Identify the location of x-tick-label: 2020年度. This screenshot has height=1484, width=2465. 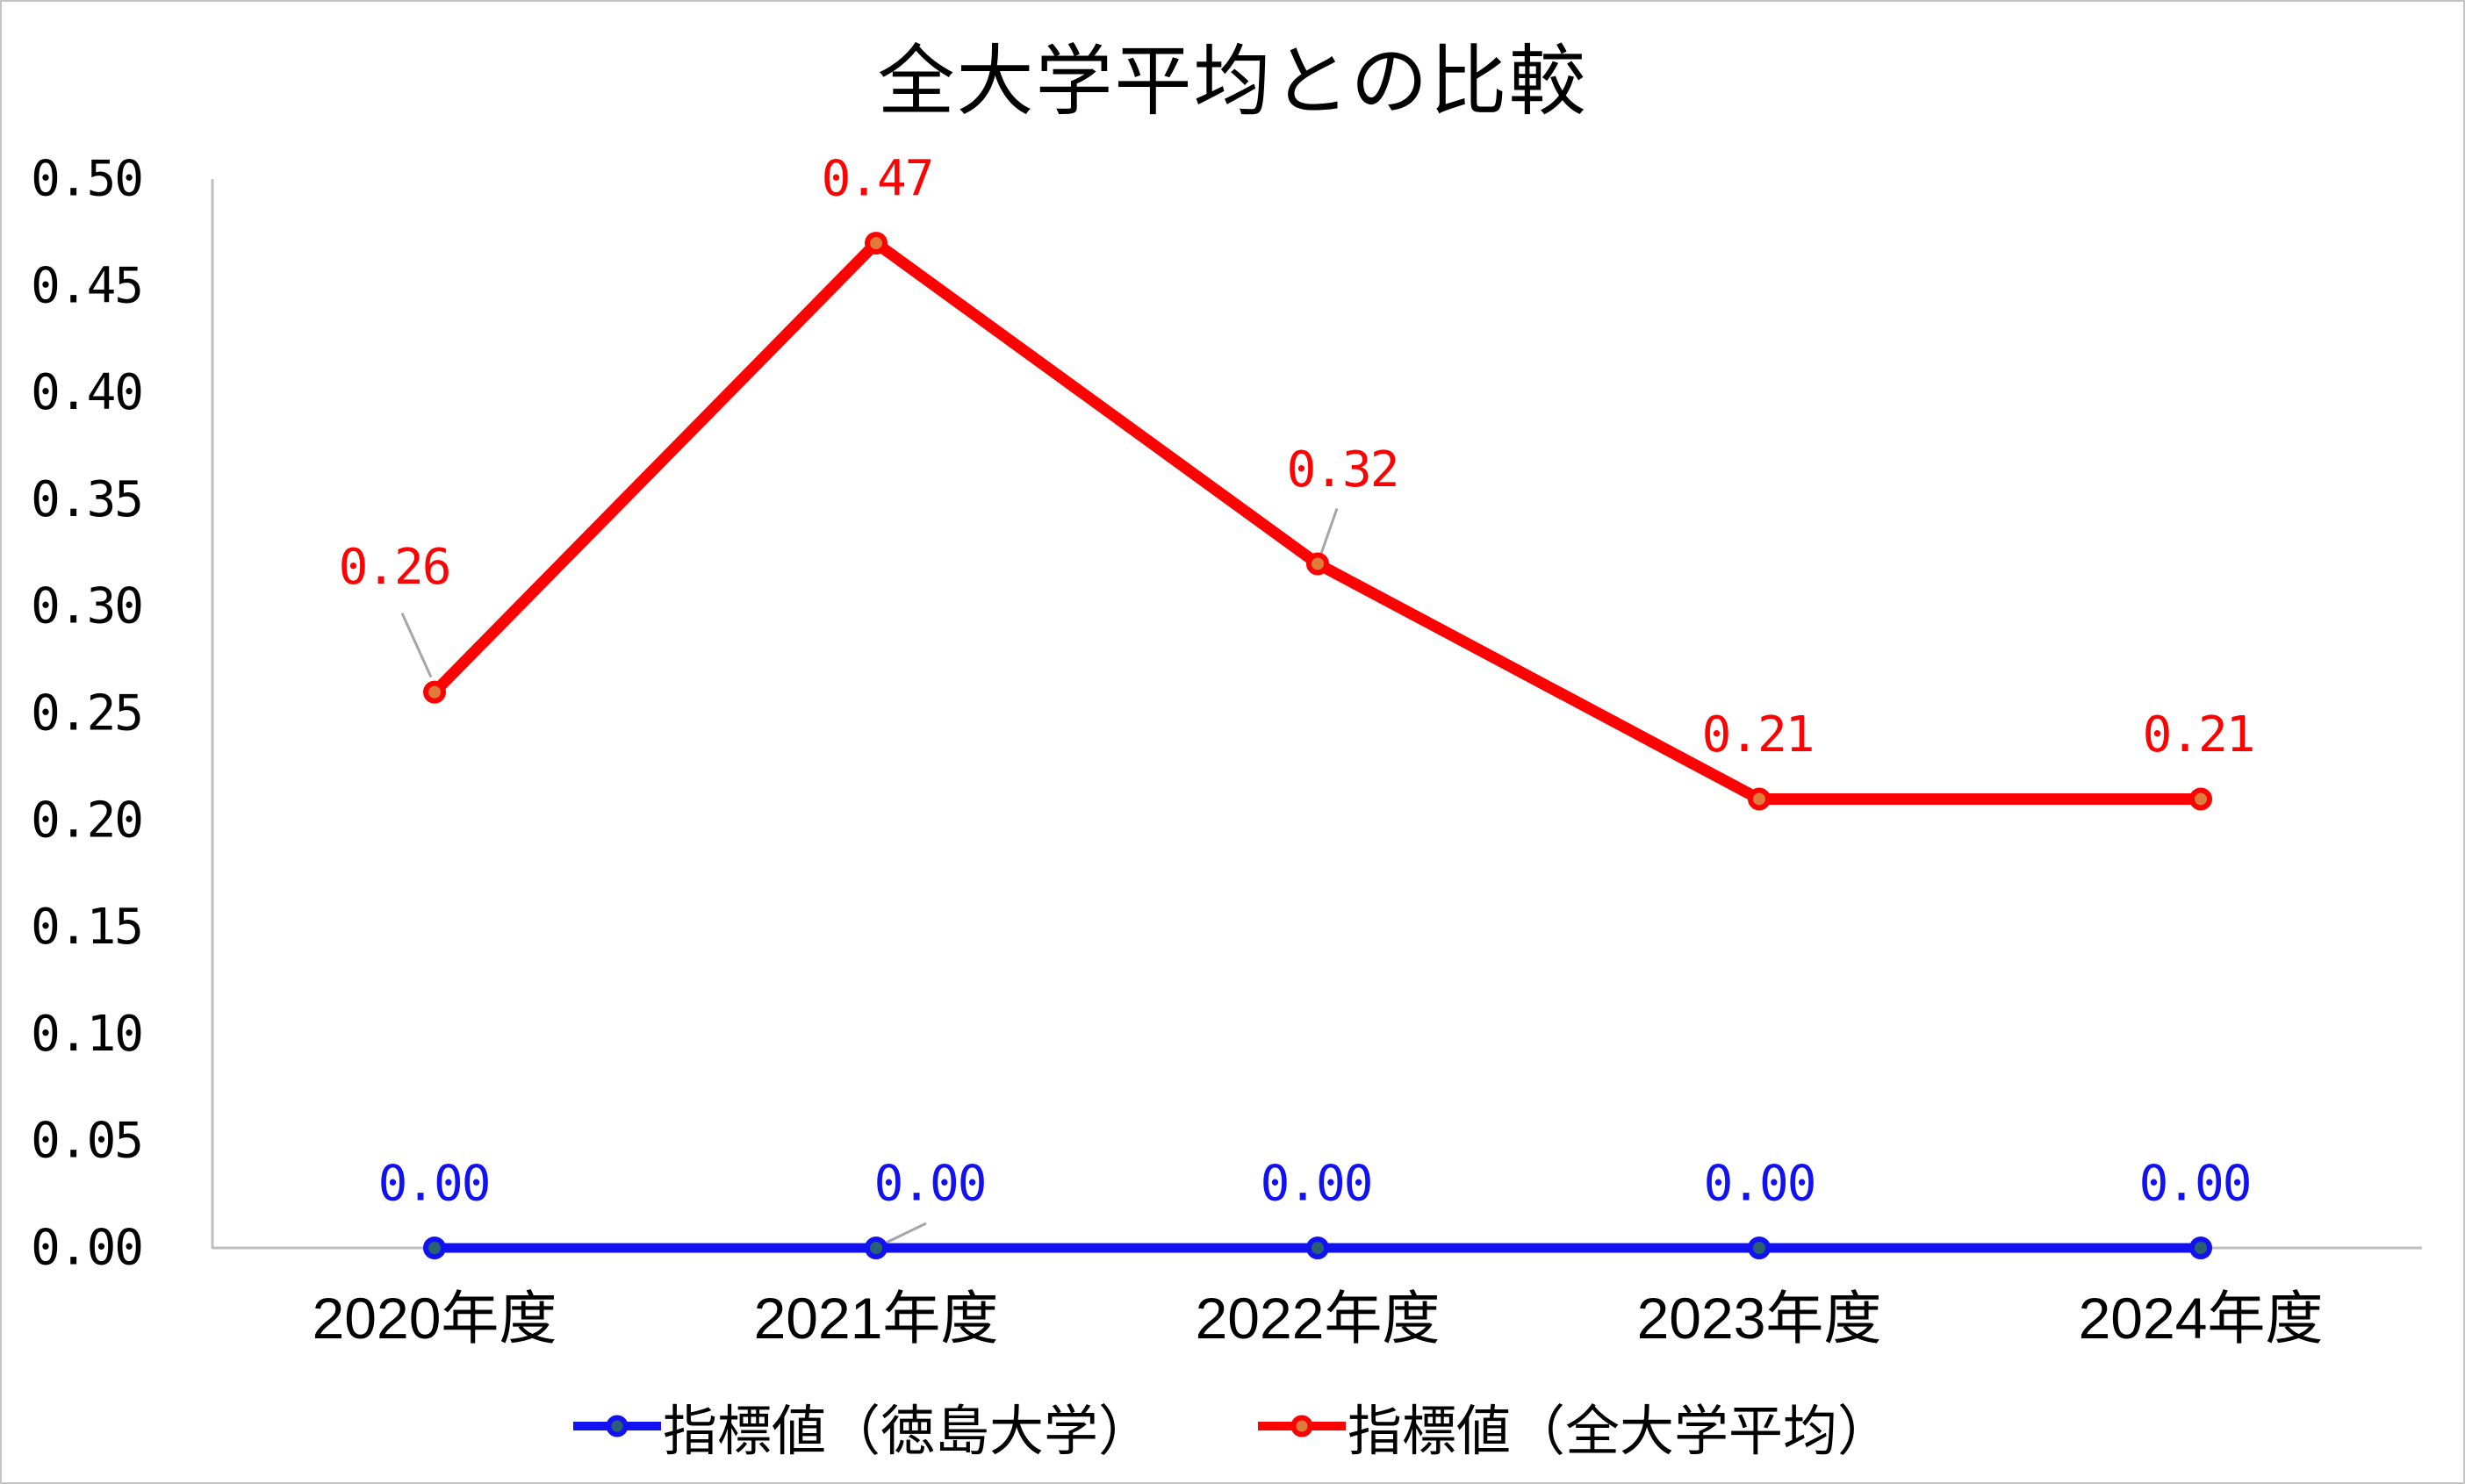
(435, 1318).